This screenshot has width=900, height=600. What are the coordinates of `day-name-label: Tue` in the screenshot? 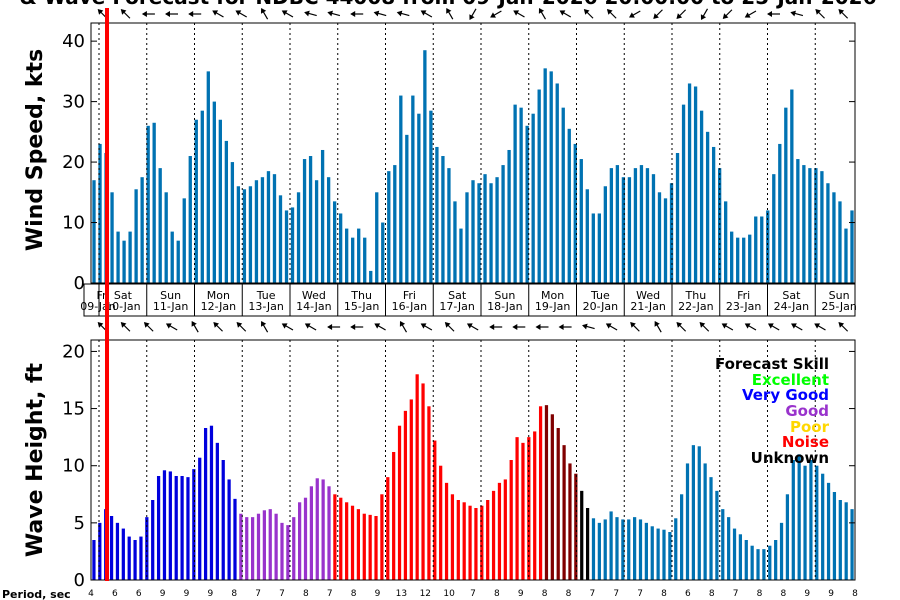 It's located at (266, 295).